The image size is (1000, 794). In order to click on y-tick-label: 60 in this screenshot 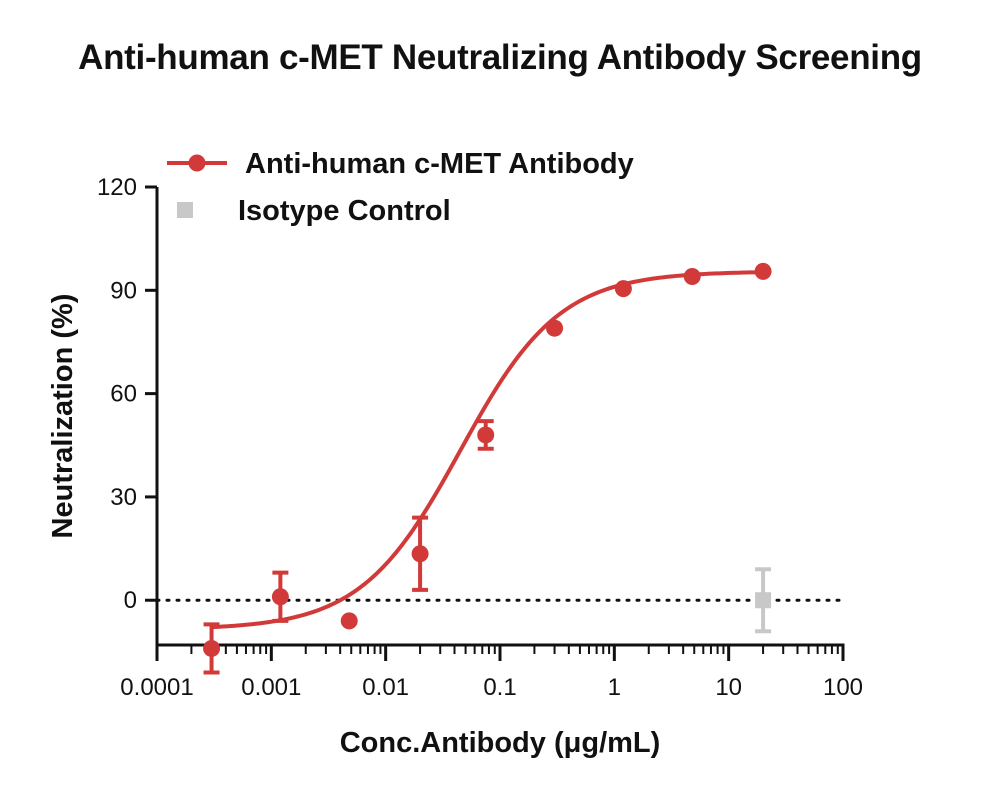, I will do `click(123, 394)`.